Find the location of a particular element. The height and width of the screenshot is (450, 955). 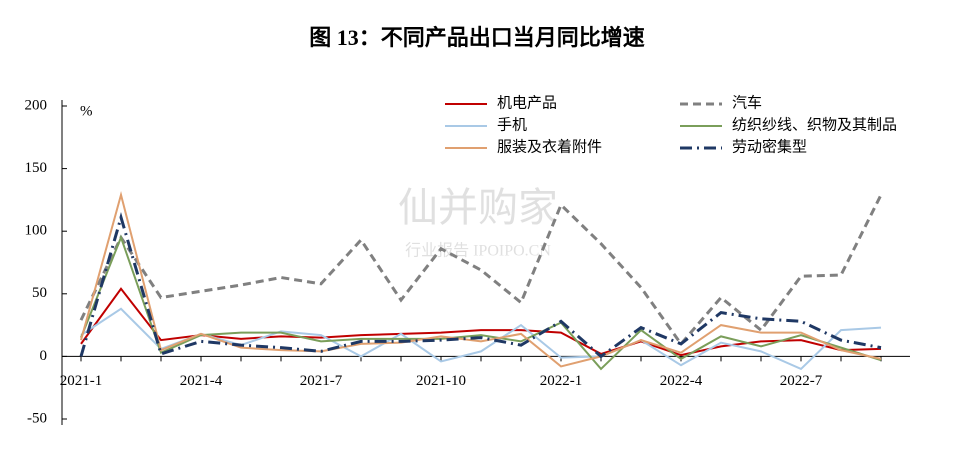

watermark: 仙并购家 is located at coordinates (478, 207).